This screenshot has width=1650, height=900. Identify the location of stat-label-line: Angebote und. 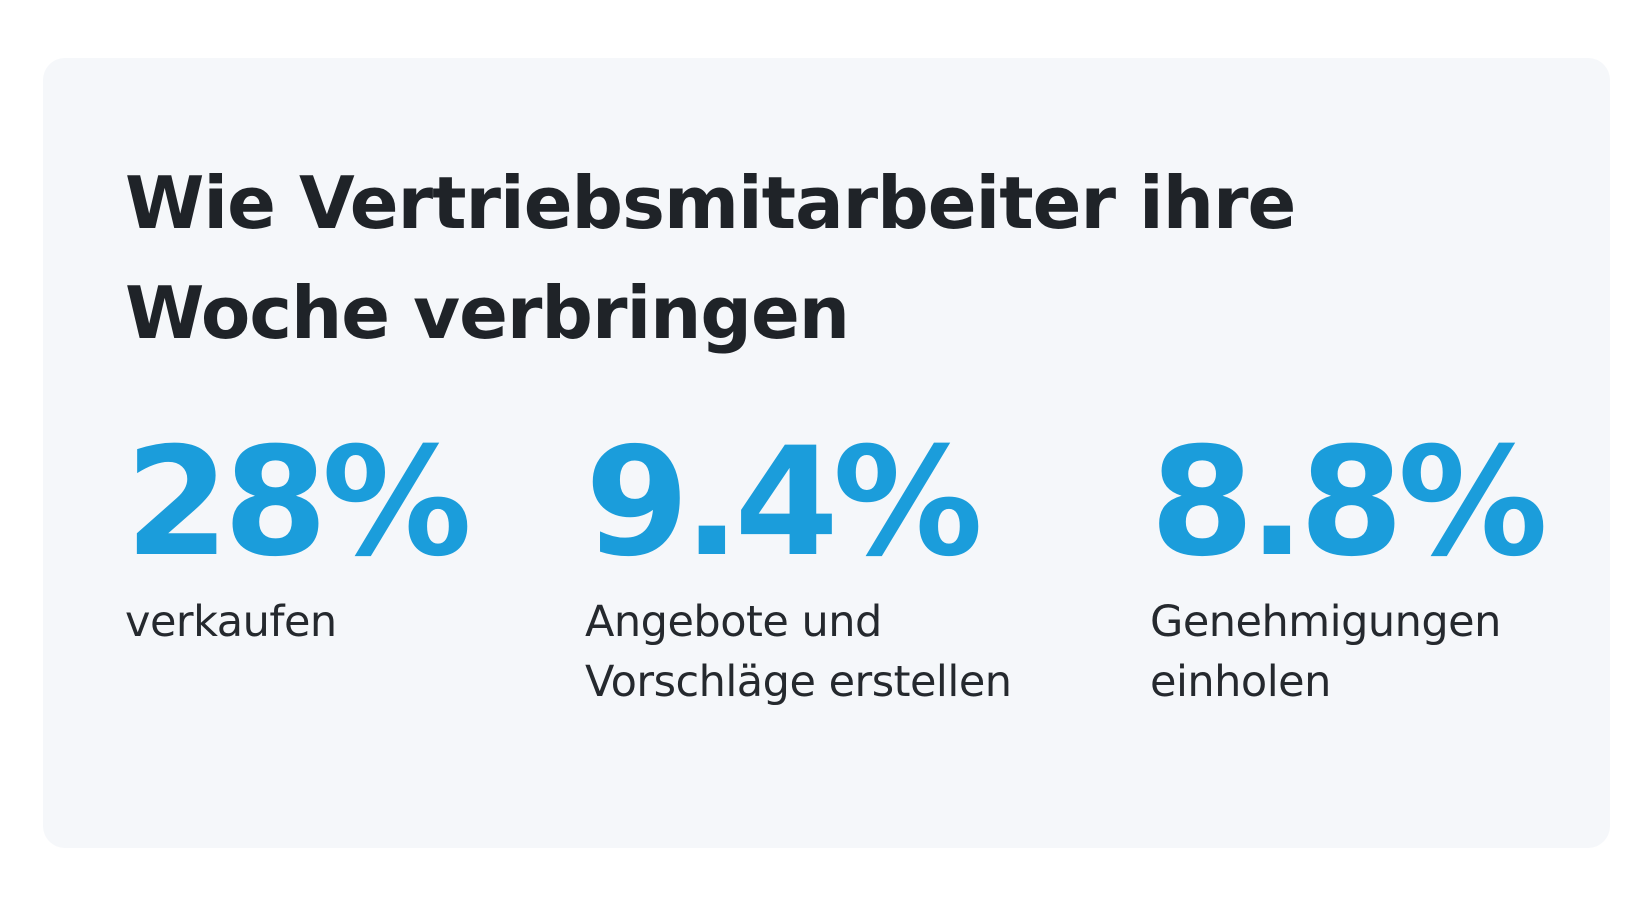
(733, 622).